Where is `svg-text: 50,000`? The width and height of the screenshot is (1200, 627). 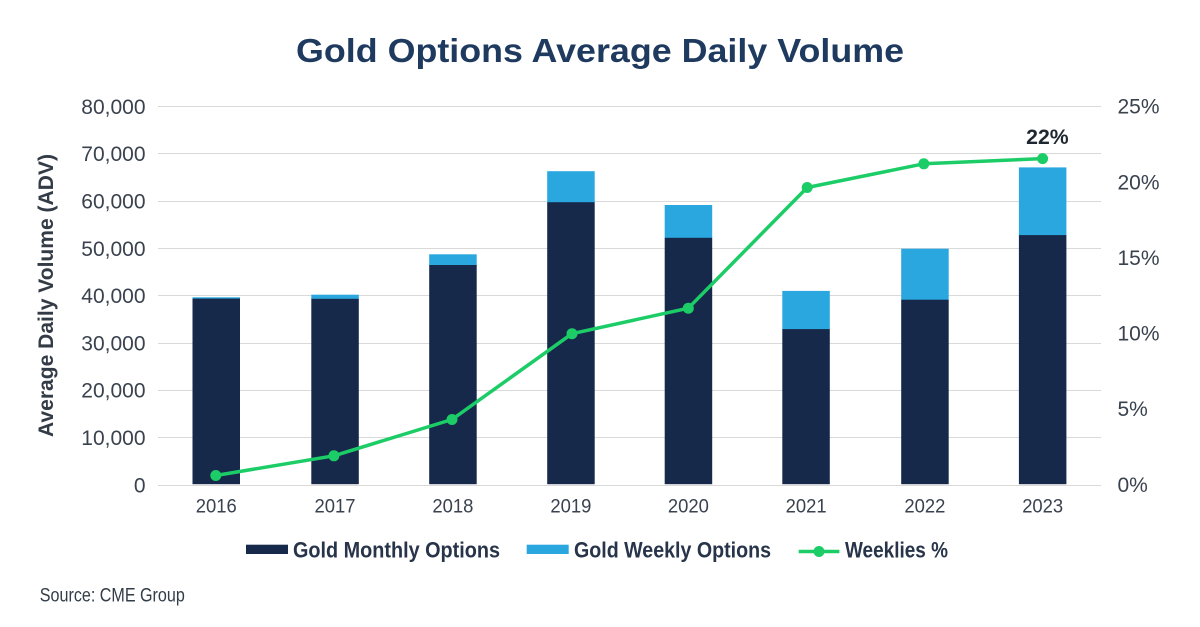 svg-text: 50,000 is located at coordinates (113, 249).